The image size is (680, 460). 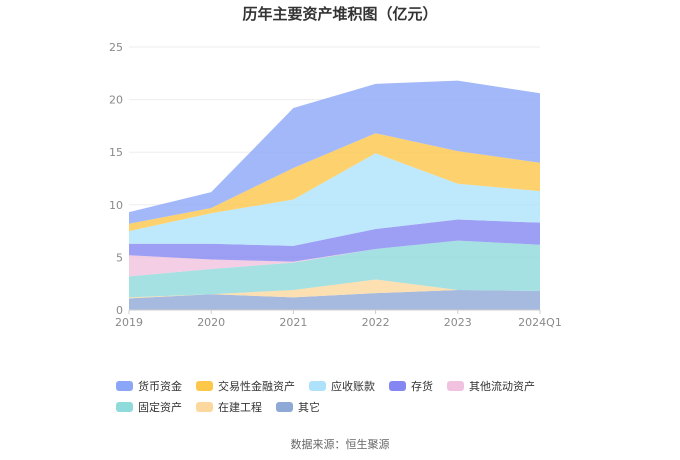 I want to click on legend-item-3: 存货, so click(x=411, y=386).